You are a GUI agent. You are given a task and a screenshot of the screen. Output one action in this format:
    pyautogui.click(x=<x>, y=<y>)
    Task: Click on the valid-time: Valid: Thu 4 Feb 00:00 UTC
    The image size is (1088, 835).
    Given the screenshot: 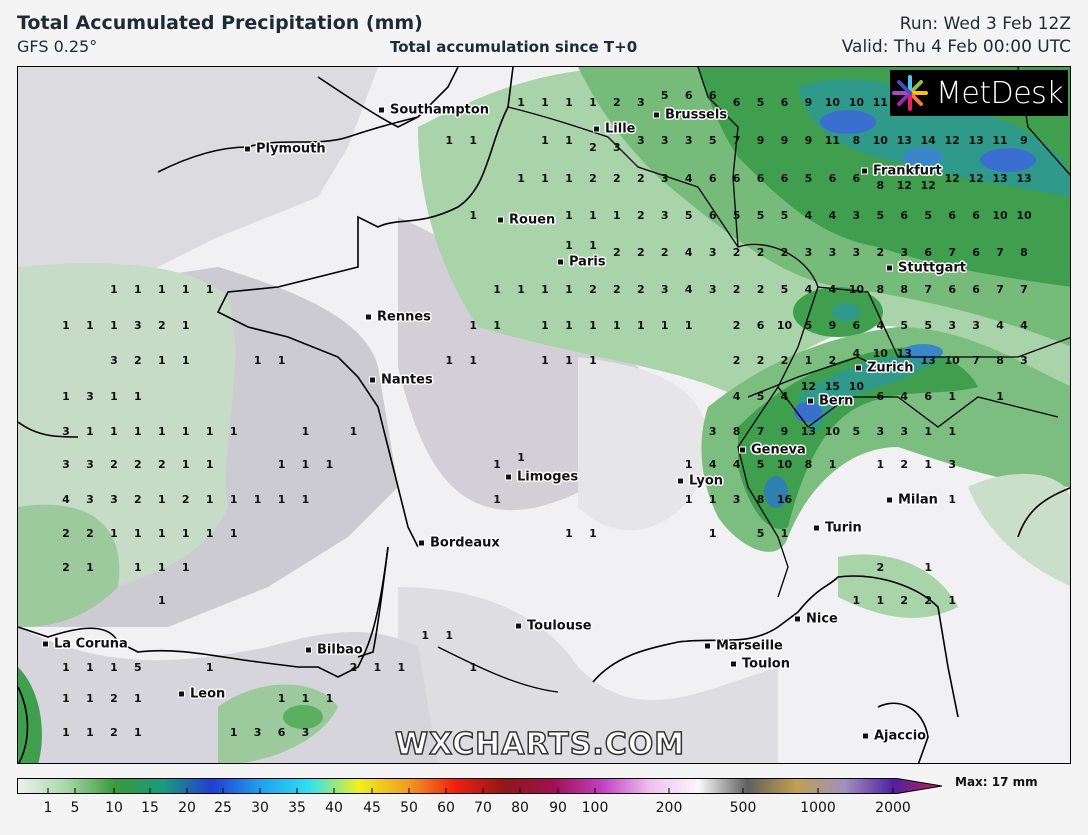 What is the action you would take?
    pyautogui.click(x=956, y=47)
    